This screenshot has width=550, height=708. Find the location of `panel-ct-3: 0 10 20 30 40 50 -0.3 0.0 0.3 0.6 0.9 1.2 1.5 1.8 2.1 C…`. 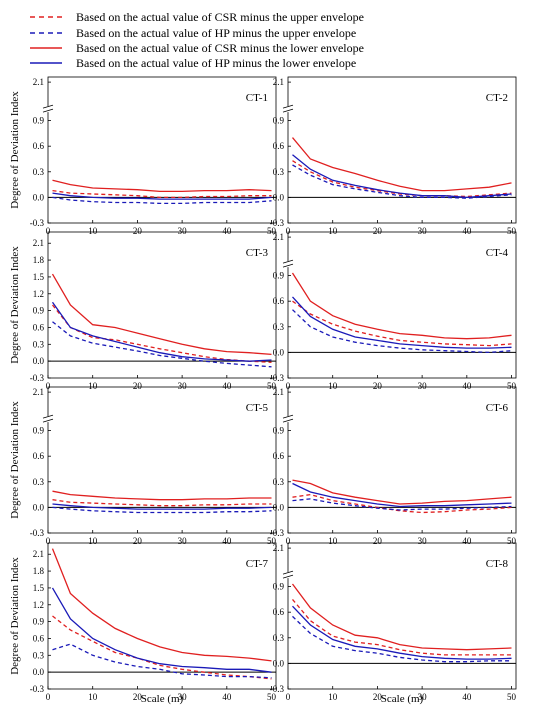

panel-ct-3: 0 10 20 30 40 50 -0.3 0.0 0.3 0.6 0.9 1.2 1.5 1.8 2.1 C… is located at coordinates (153, 311).